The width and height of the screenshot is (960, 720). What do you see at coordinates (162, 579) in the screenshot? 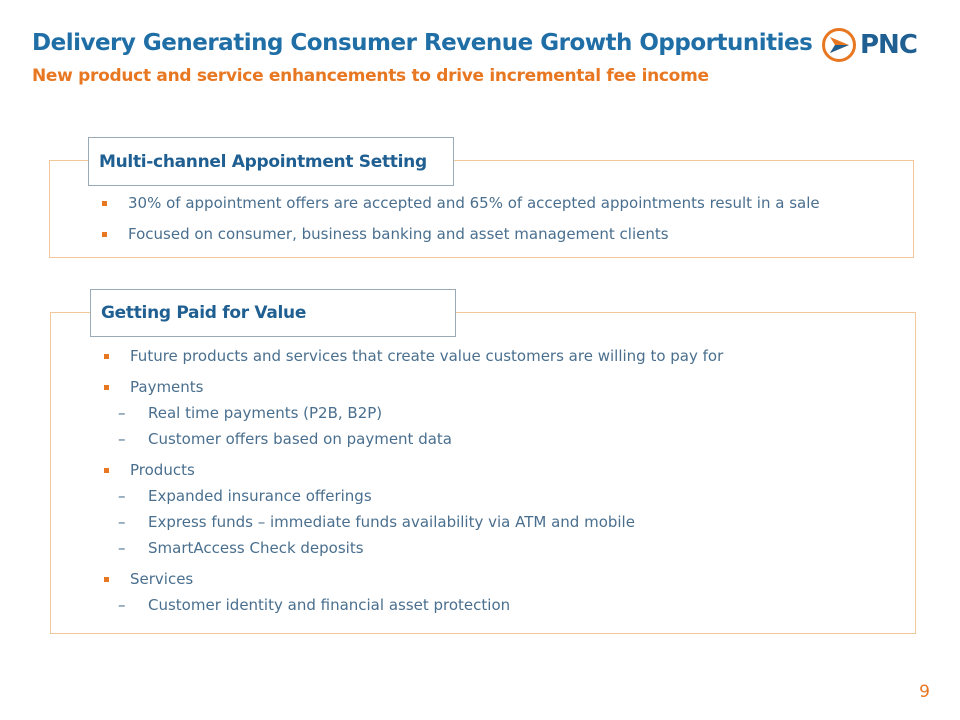
I see `bullet-text: Services` at bounding box center [162, 579].